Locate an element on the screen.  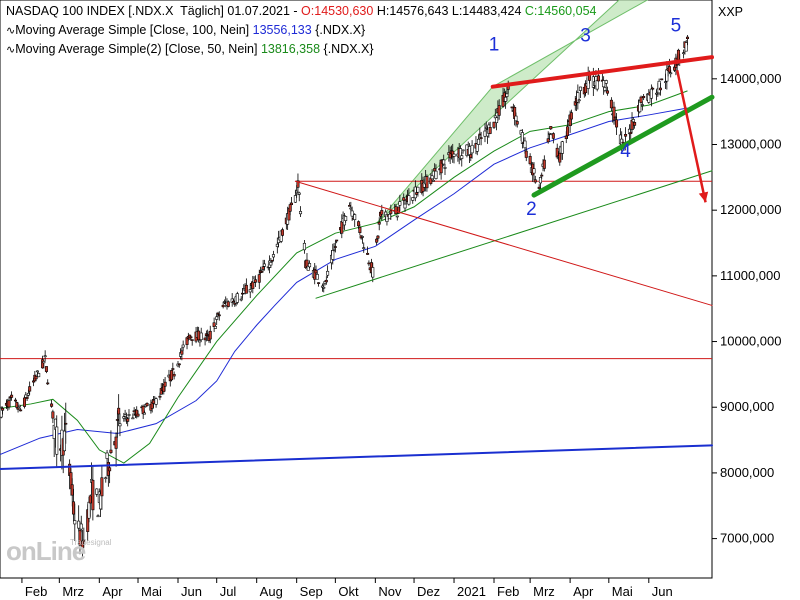
wave-label-3: 3 is located at coordinates (585, 35).